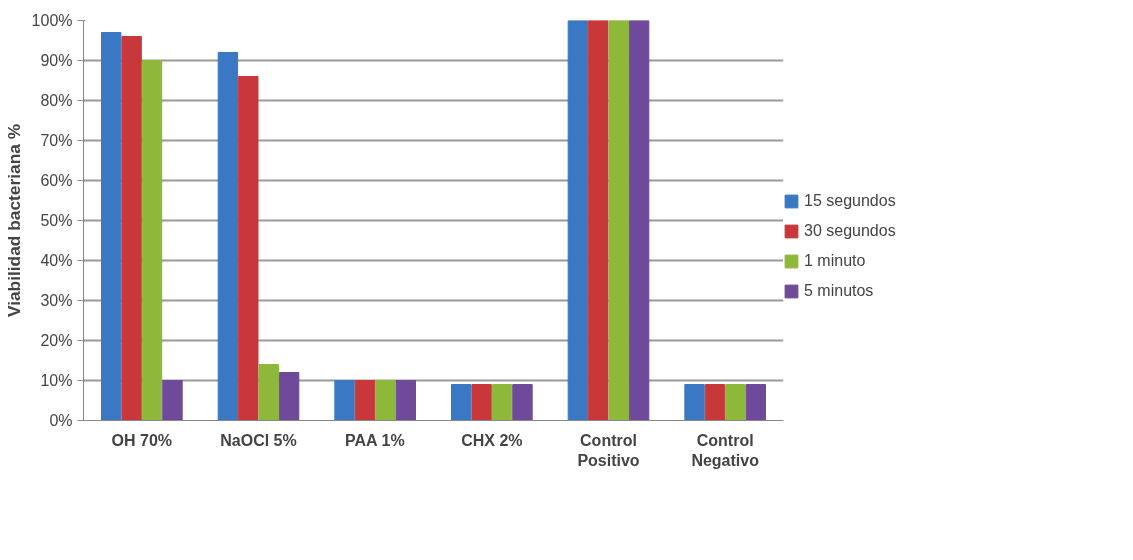 This screenshot has width=1133, height=560. What do you see at coordinates (13, 220) in the screenshot?
I see `y-axis-title: Viabilidad bacteriana %` at bounding box center [13, 220].